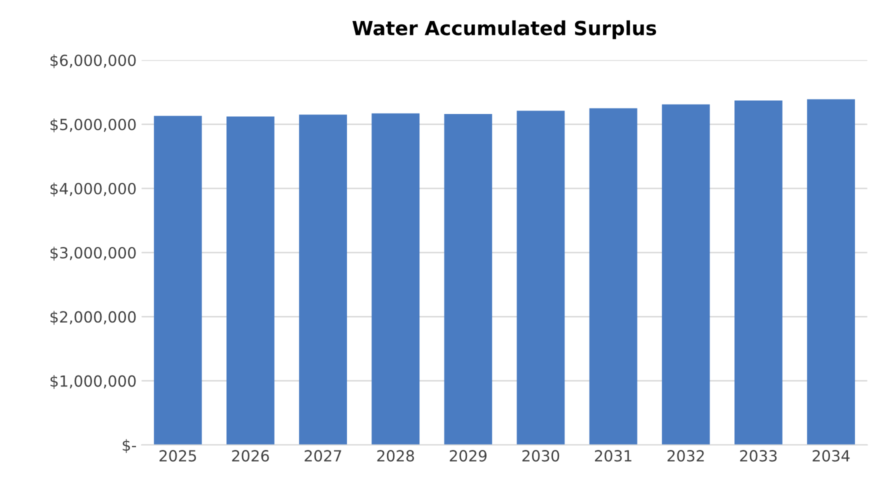 This screenshot has height=481, width=885. What do you see at coordinates (613, 456) in the screenshot?
I see `x-tick-label: 2031` at bounding box center [613, 456].